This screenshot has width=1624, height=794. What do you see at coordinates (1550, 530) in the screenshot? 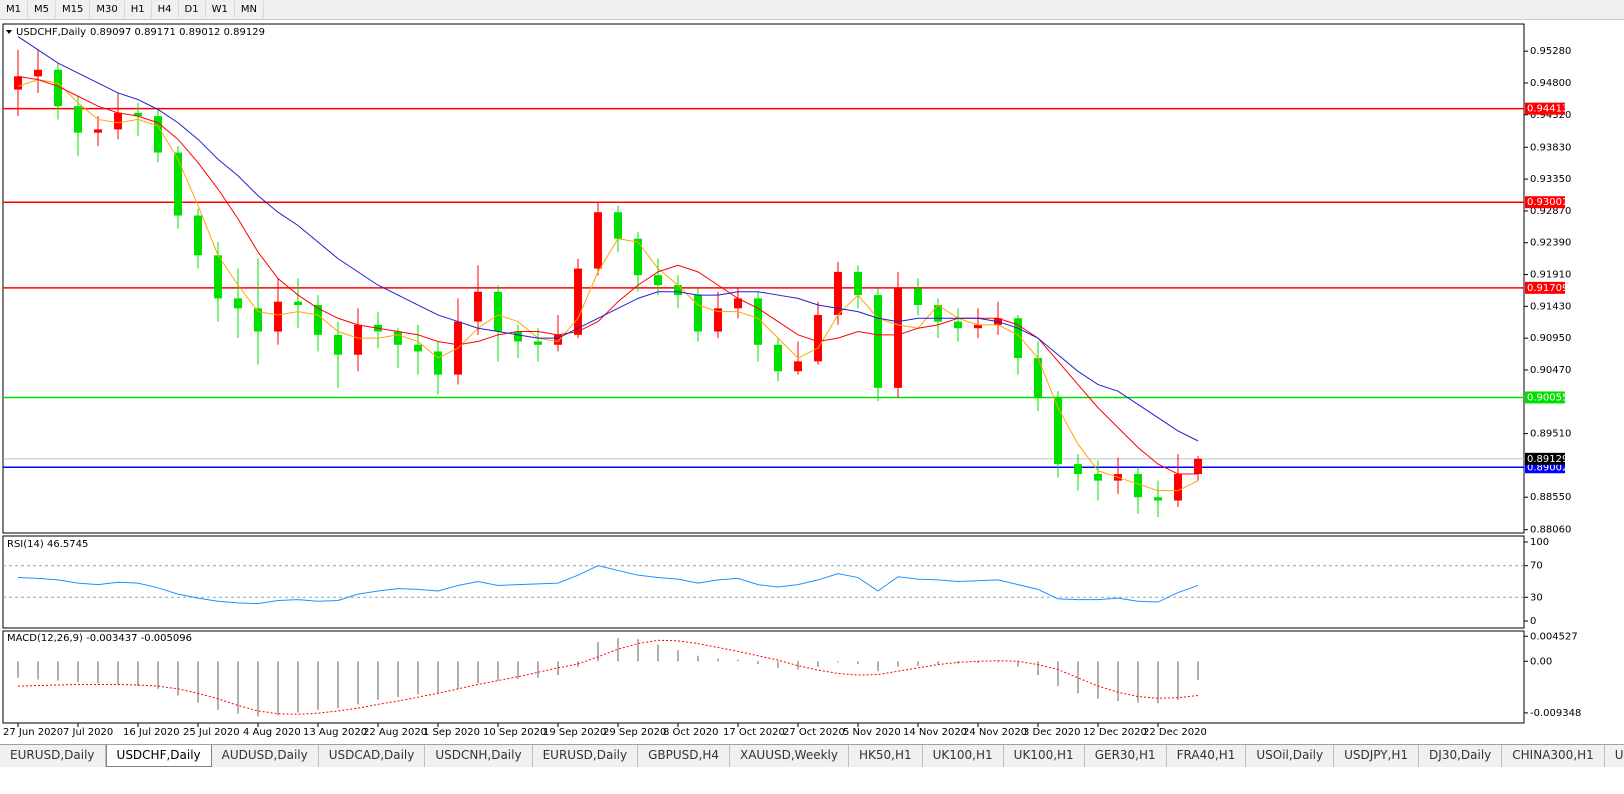
I see `y-tick-label: 0.88060` at bounding box center [1550, 530].